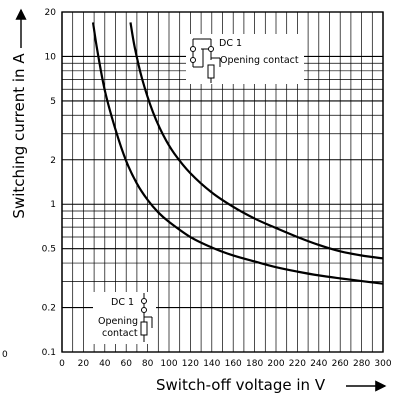 This screenshot has width=397, height=399. I want to click on x-tick-label: 260, so click(340, 364).